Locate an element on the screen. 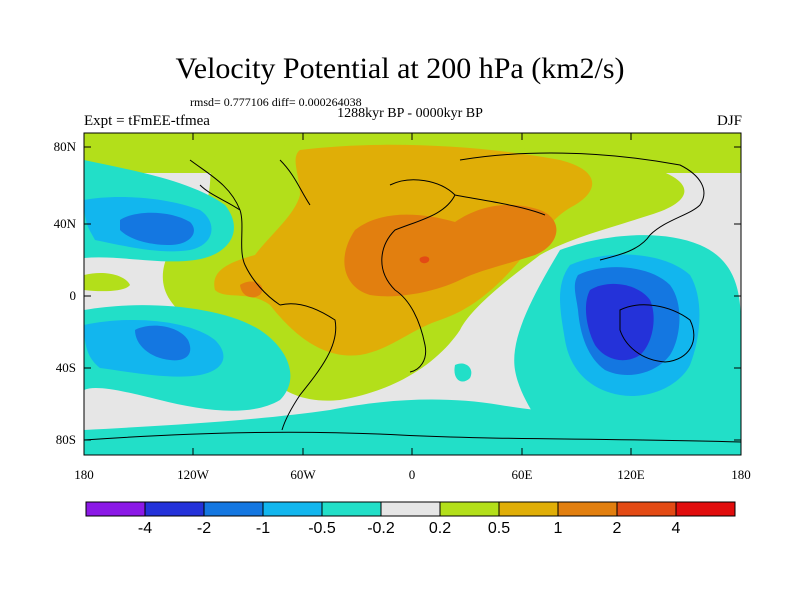 The height and width of the screenshot is (600, 800). x-tick-label: 0 is located at coordinates (412, 474).